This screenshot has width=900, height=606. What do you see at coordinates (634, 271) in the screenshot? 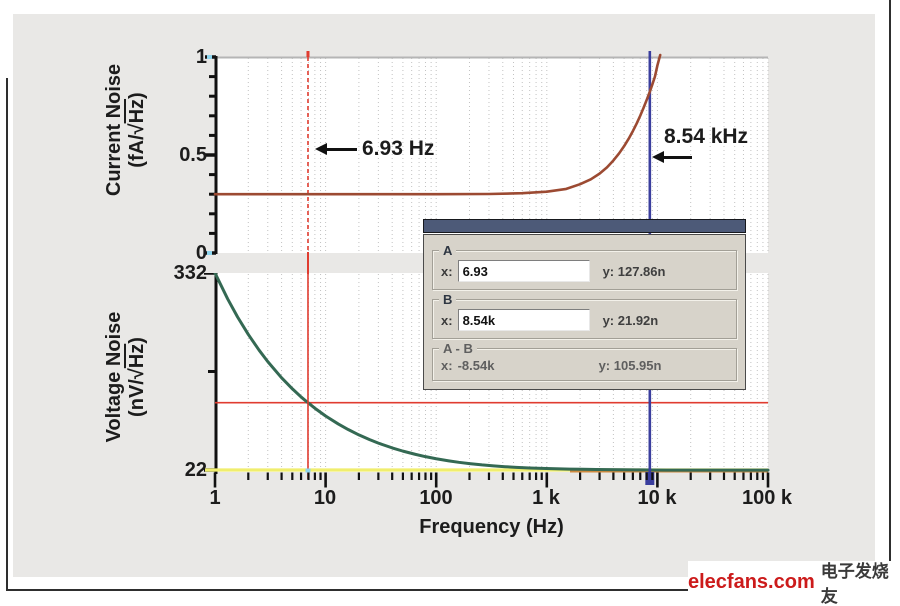
I see `y-readout: y: 127.86n` at bounding box center [634, 271].